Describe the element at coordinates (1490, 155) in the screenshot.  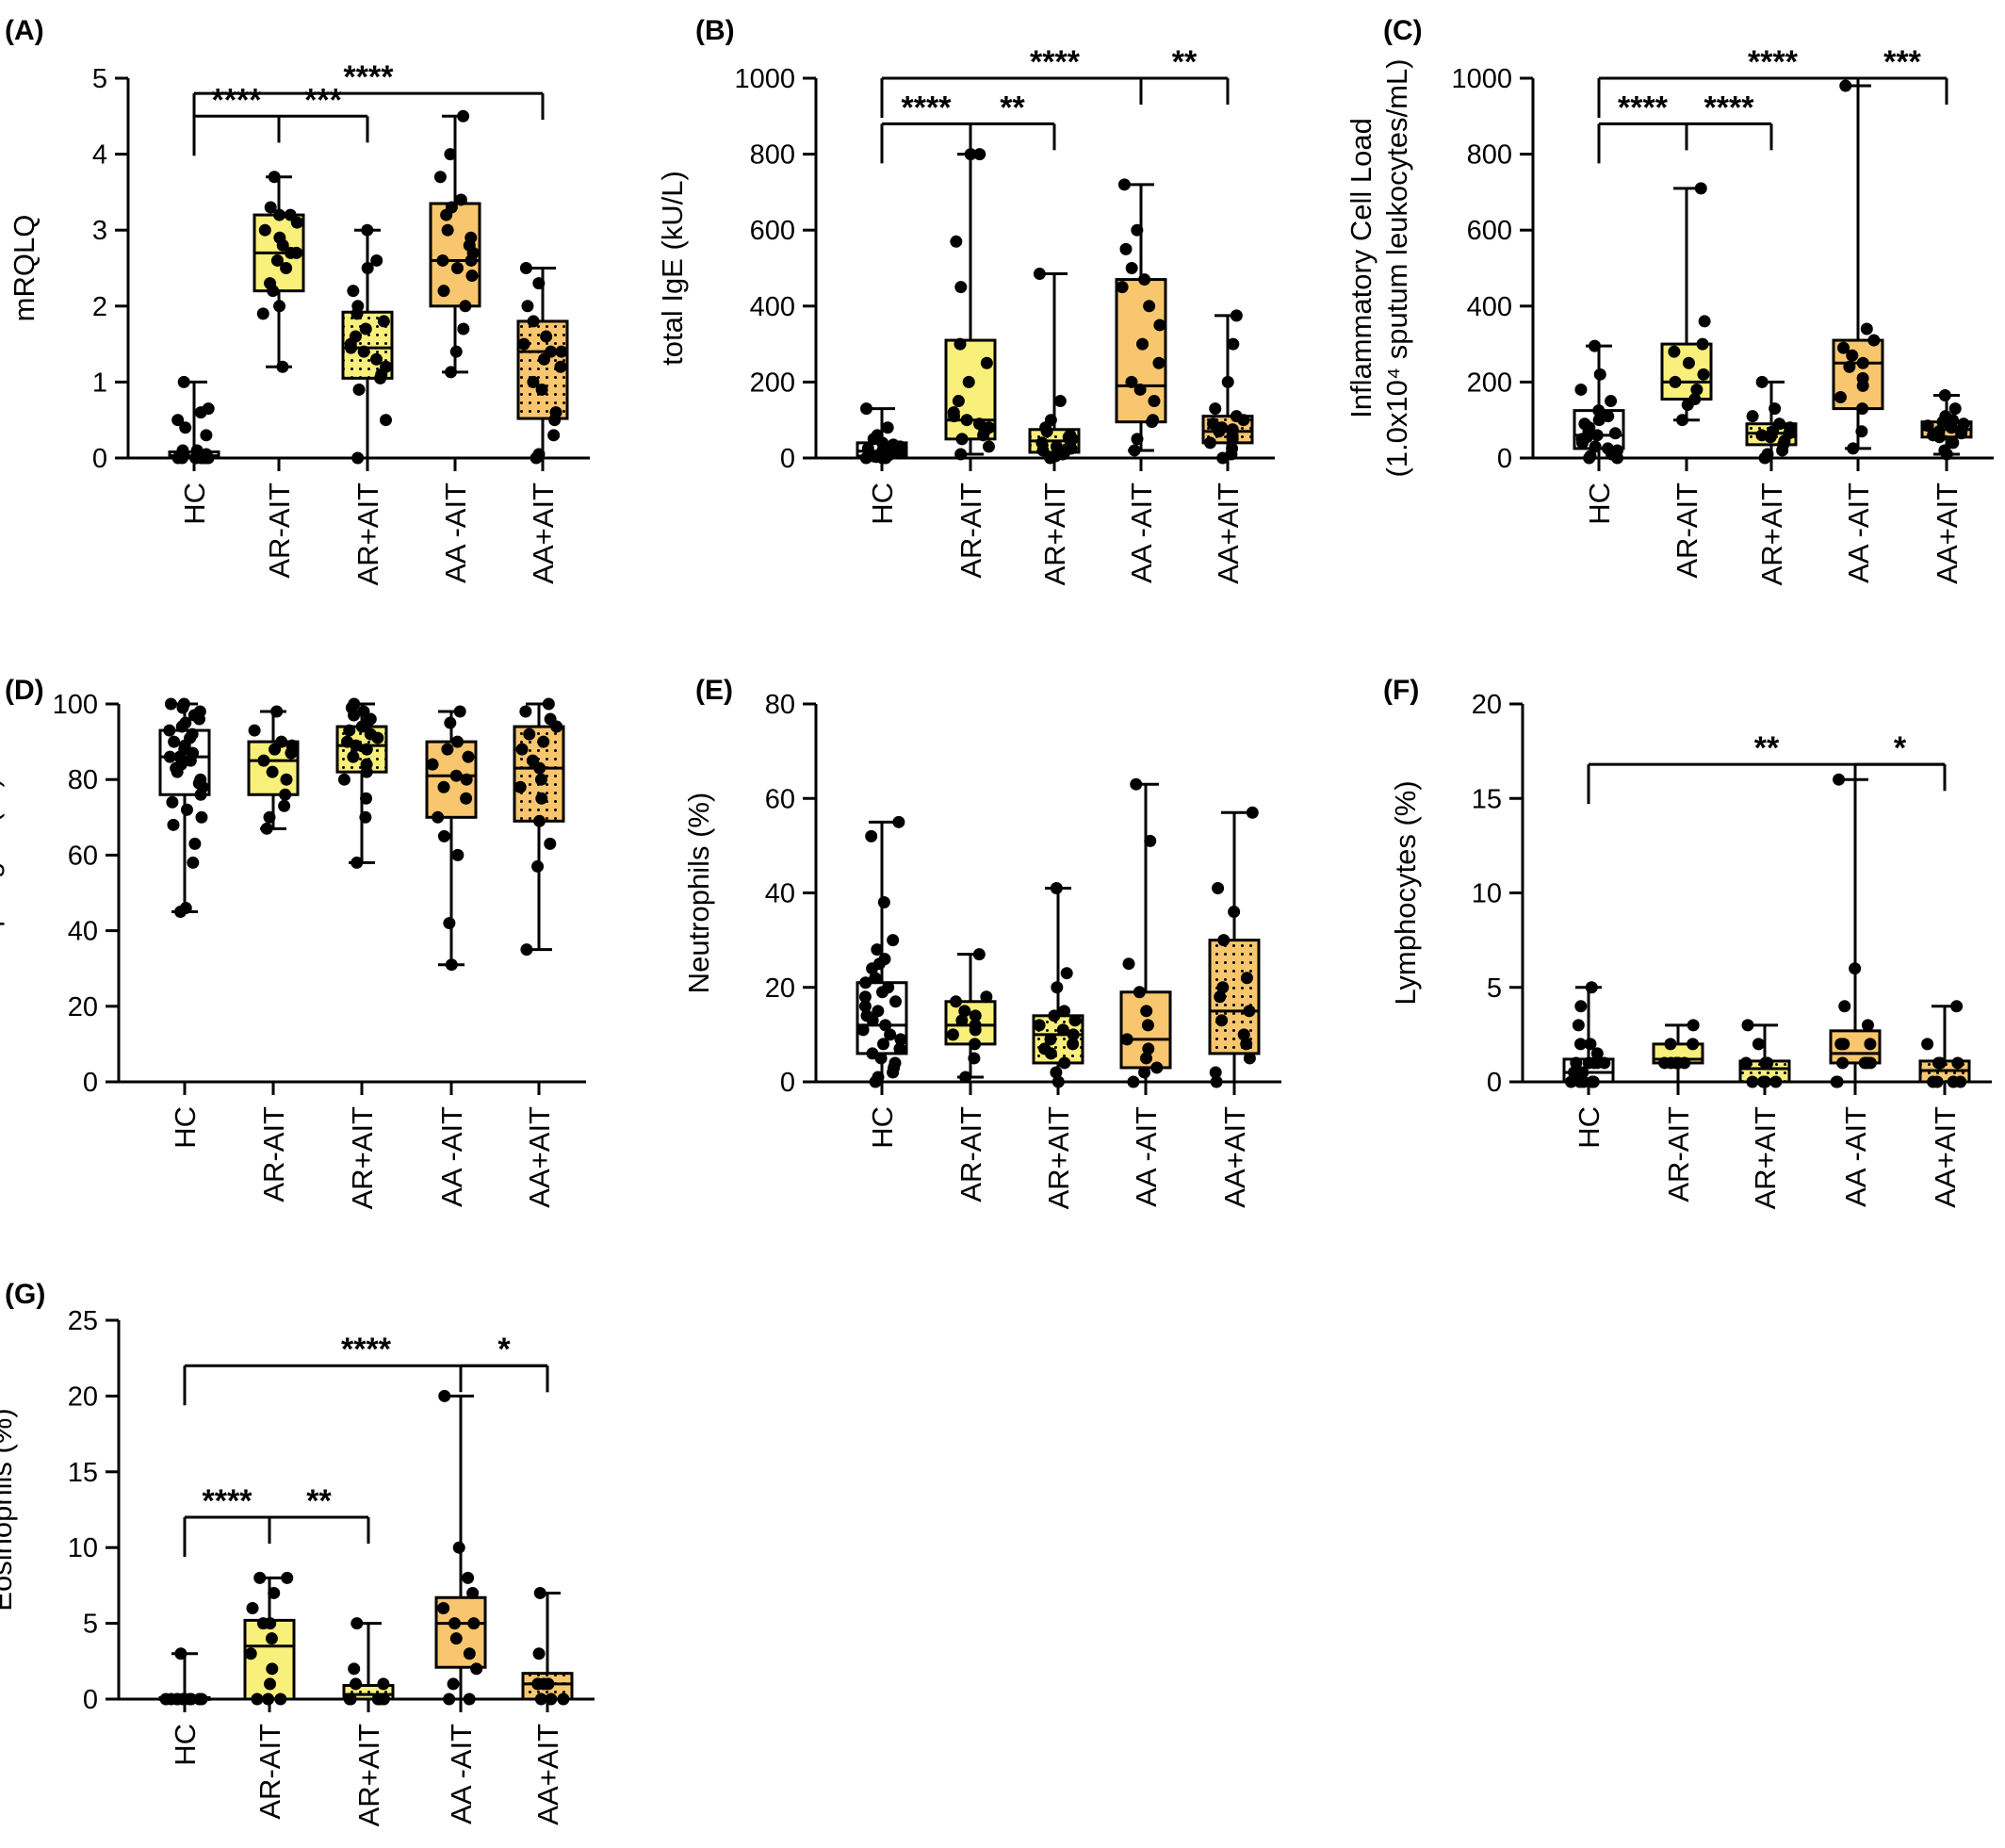
I see `y-tick-label: 800` at that location.